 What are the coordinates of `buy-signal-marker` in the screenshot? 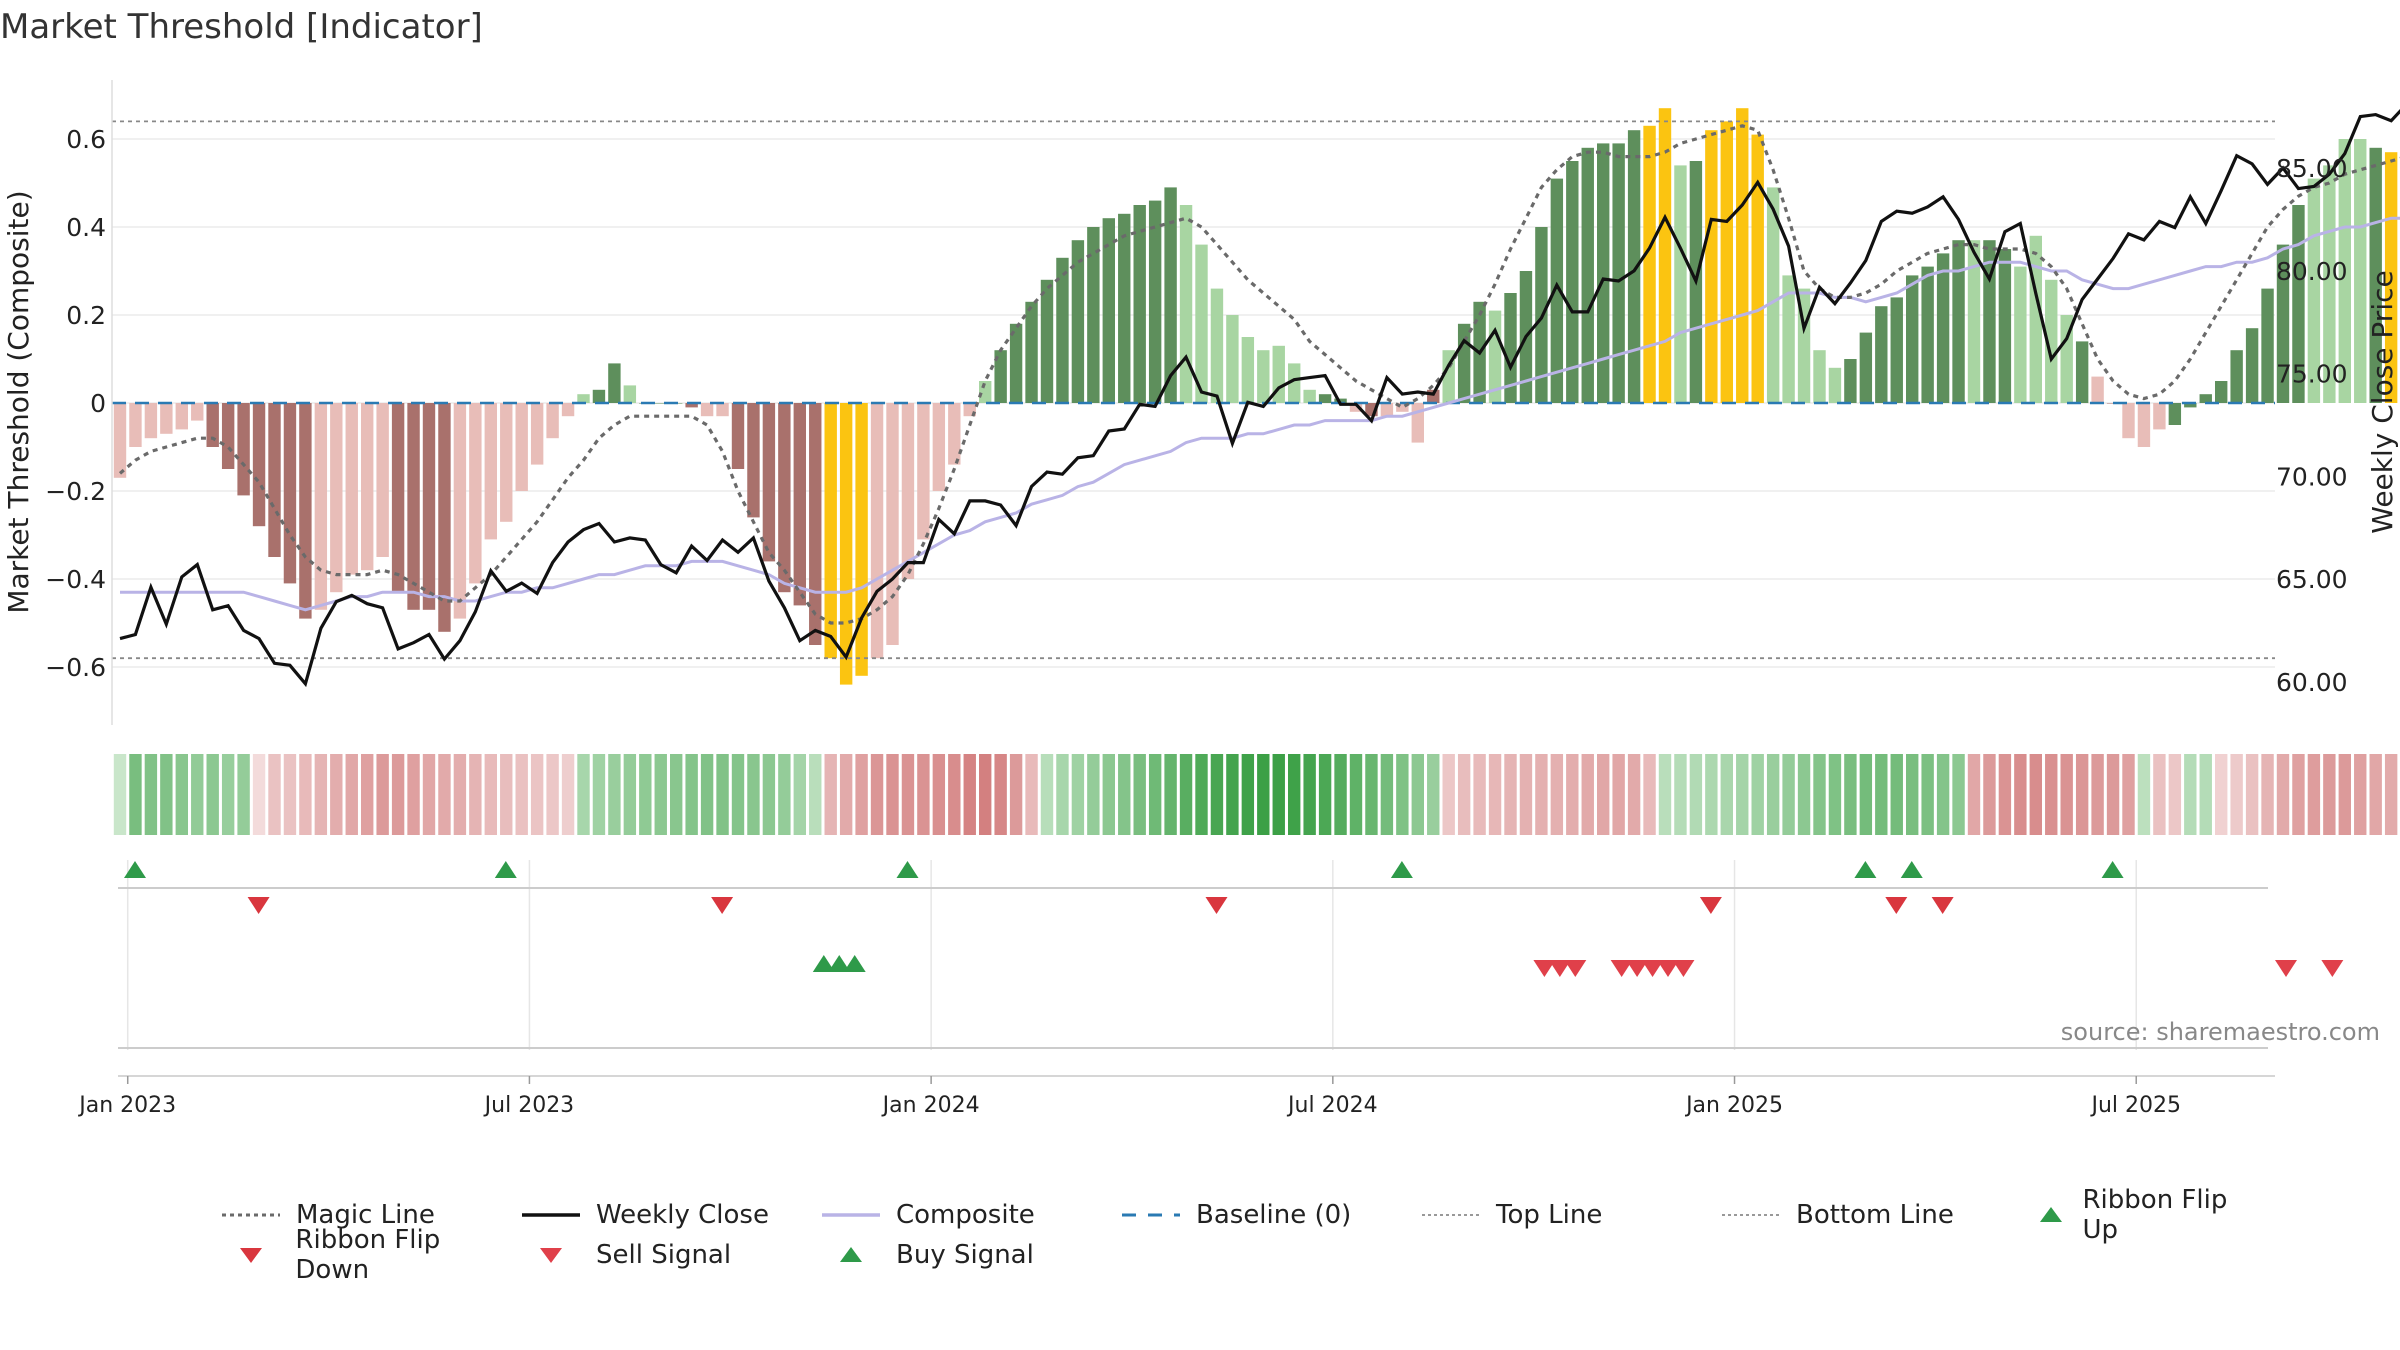 It's located at (854, 963).